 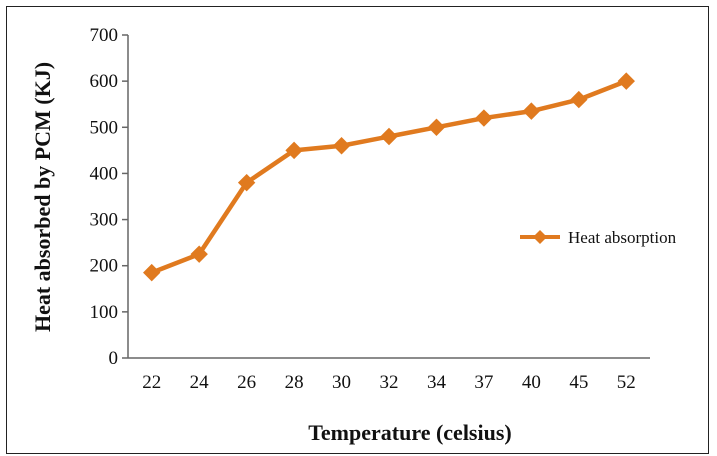 I want to click on legend-label: Heat absorption, so click(x=622, y=237).